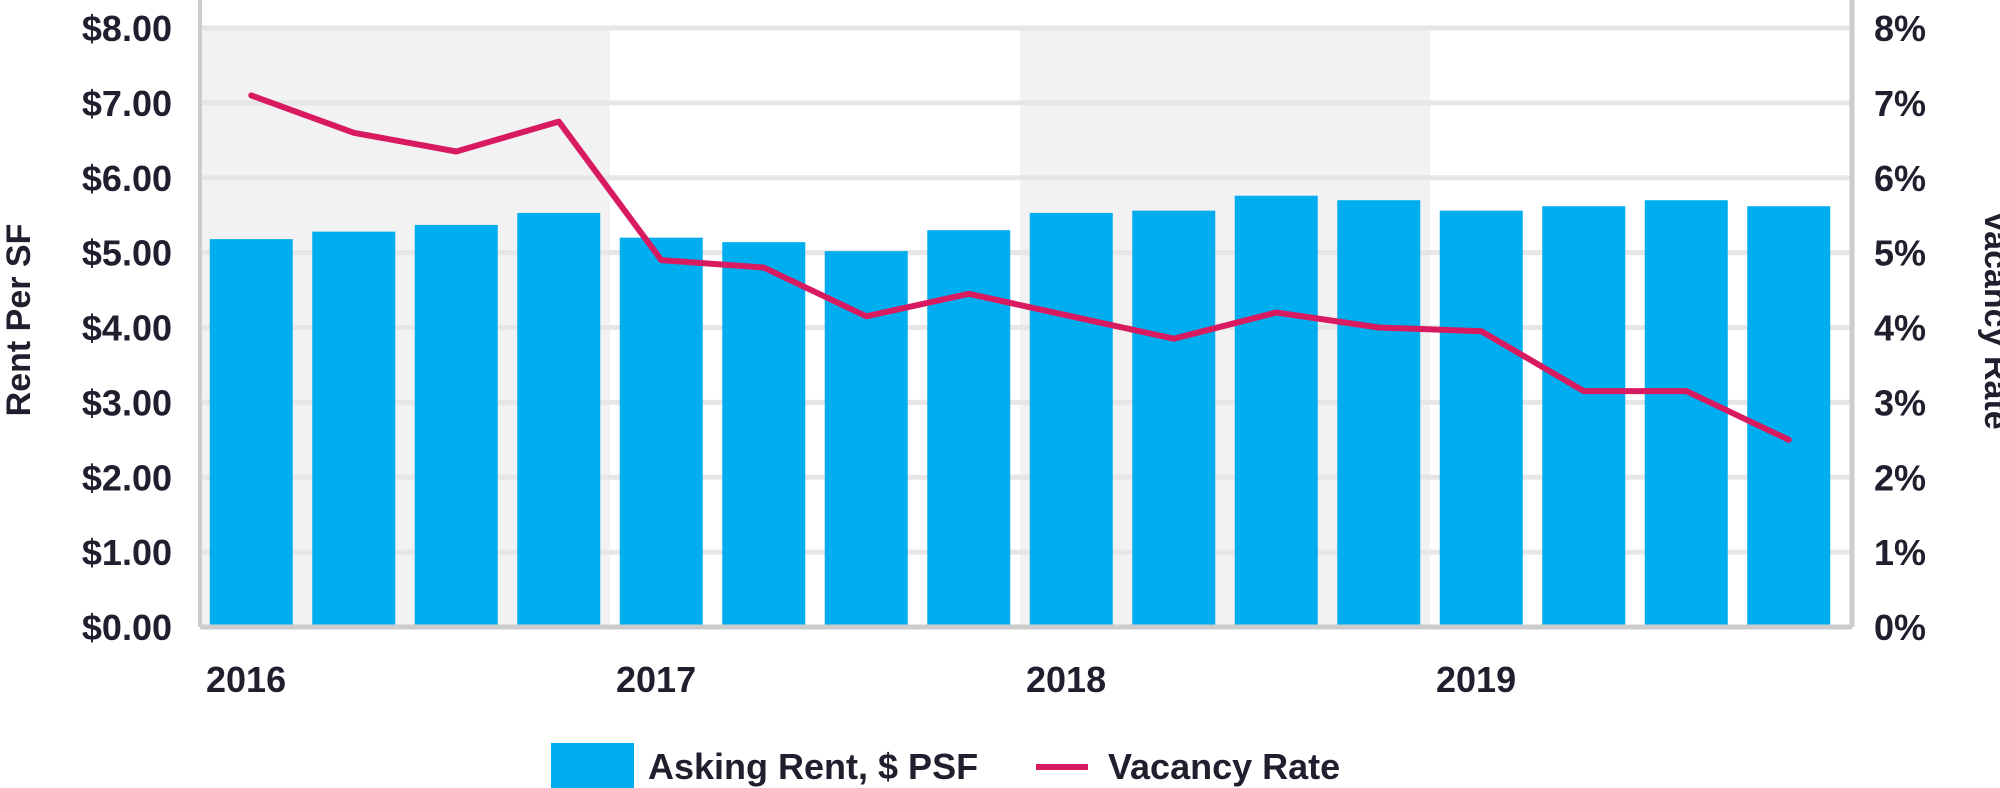 This screenshot has height=788, width=2000. Describe the element at coordinates (127, 178) in the screenshot. I see `left-tick-label: $6.00` at that location.